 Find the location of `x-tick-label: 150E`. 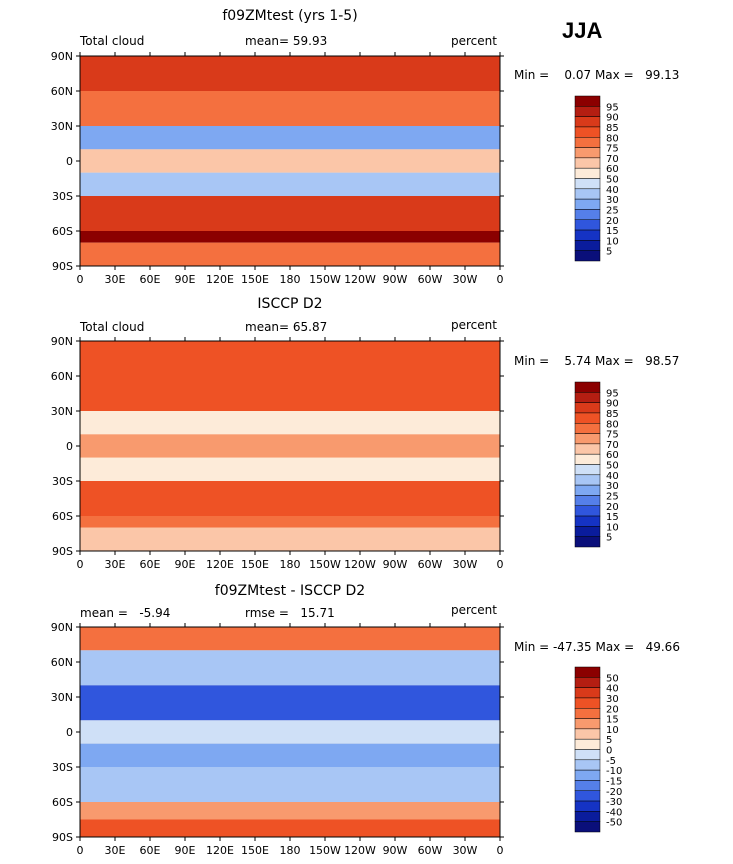

x-tick-label: 150E is located at coordinates (255, 279).